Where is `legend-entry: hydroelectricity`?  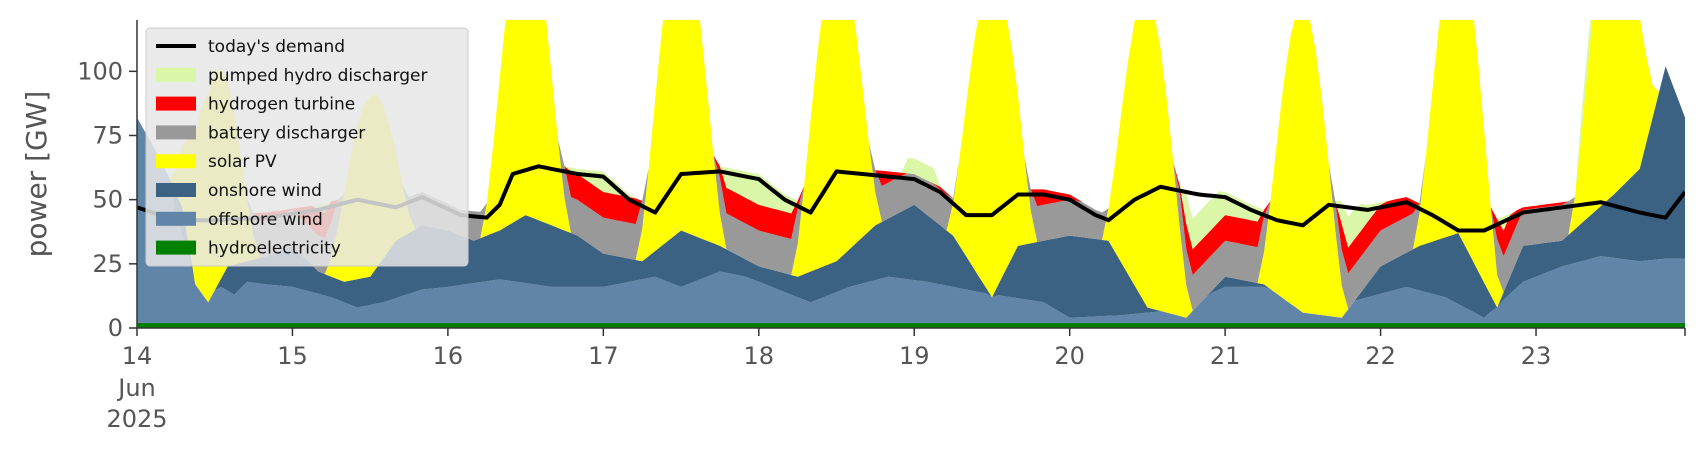 legend-entry: hydroelectricity is located at coordinates (274, 249).